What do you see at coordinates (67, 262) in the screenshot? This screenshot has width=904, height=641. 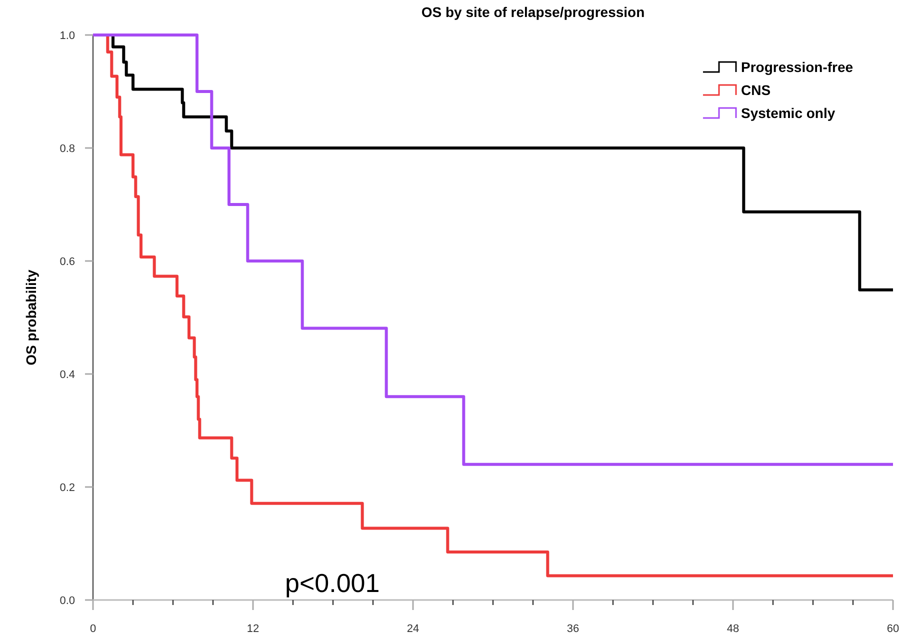 I see `y-tick-label: 0.6` at bounding box center [67, 262].